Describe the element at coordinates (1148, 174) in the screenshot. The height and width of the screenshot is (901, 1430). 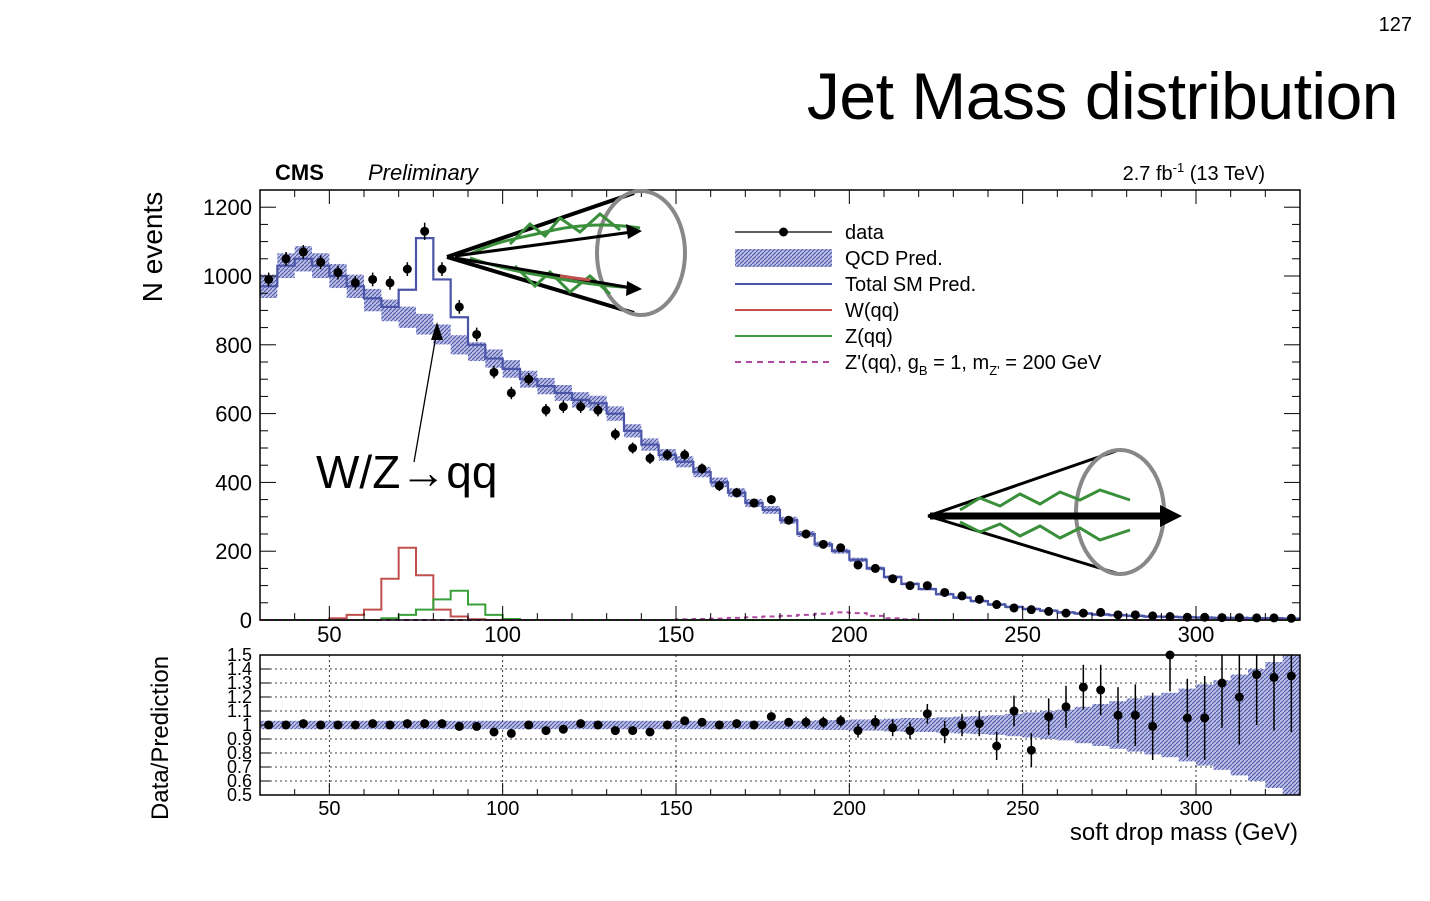
I see `lumi-value: 2.7 fb` at that location.